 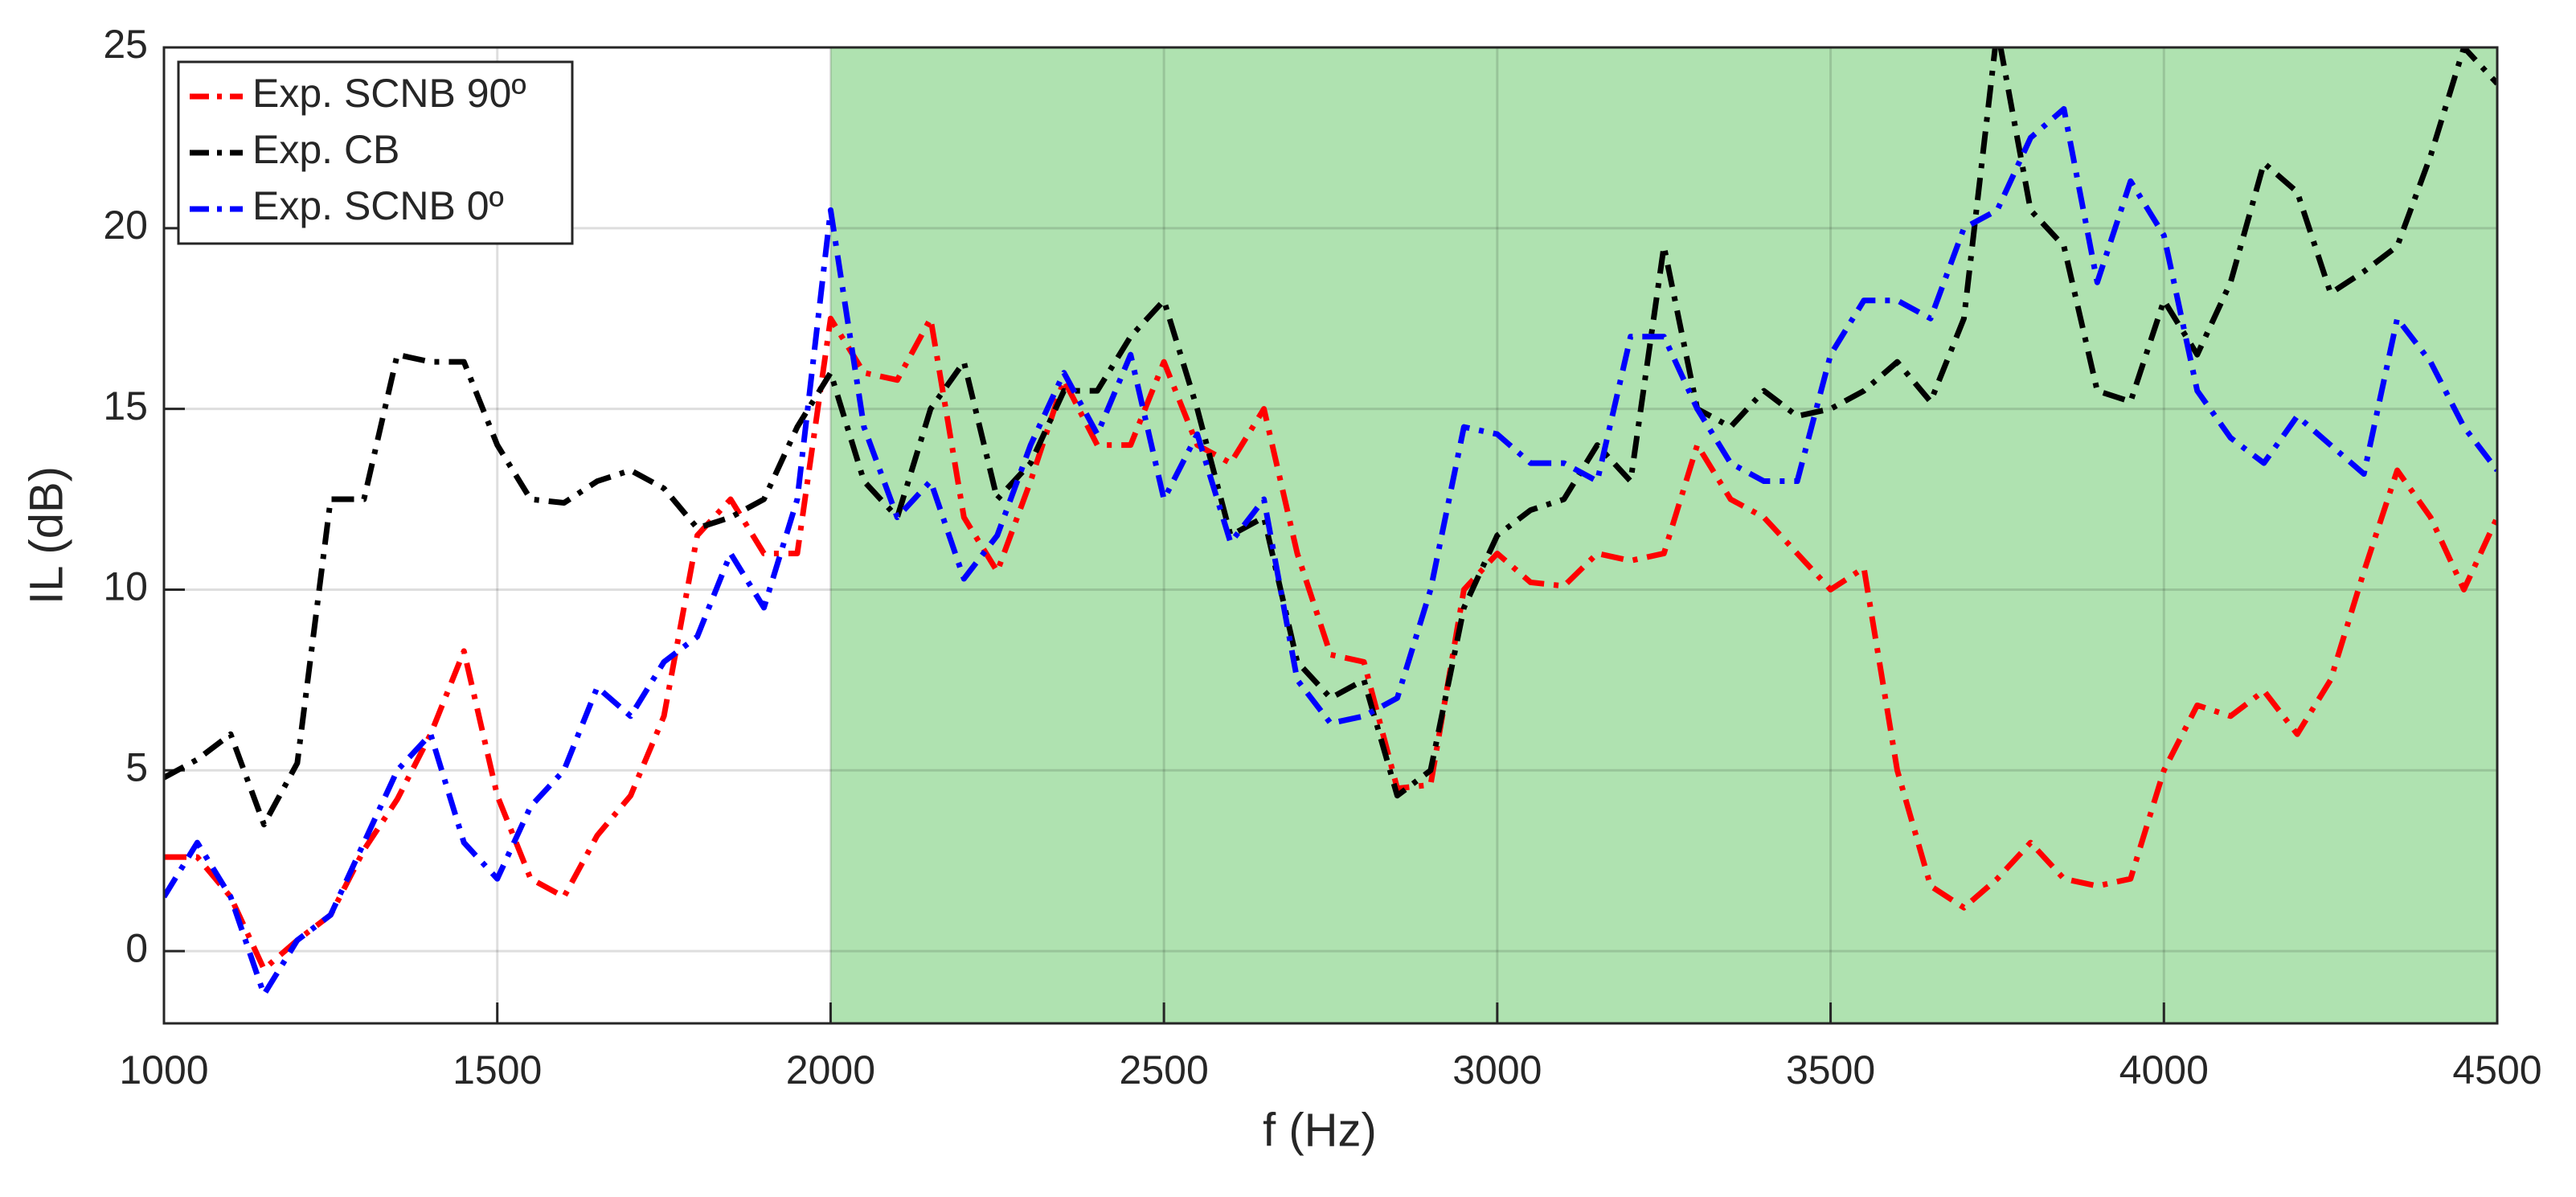 What do you see at coordinates (1830, 1069) in the screenshot?
I see `x-tick-label: 3500` at bounding box center [1830, 1069].